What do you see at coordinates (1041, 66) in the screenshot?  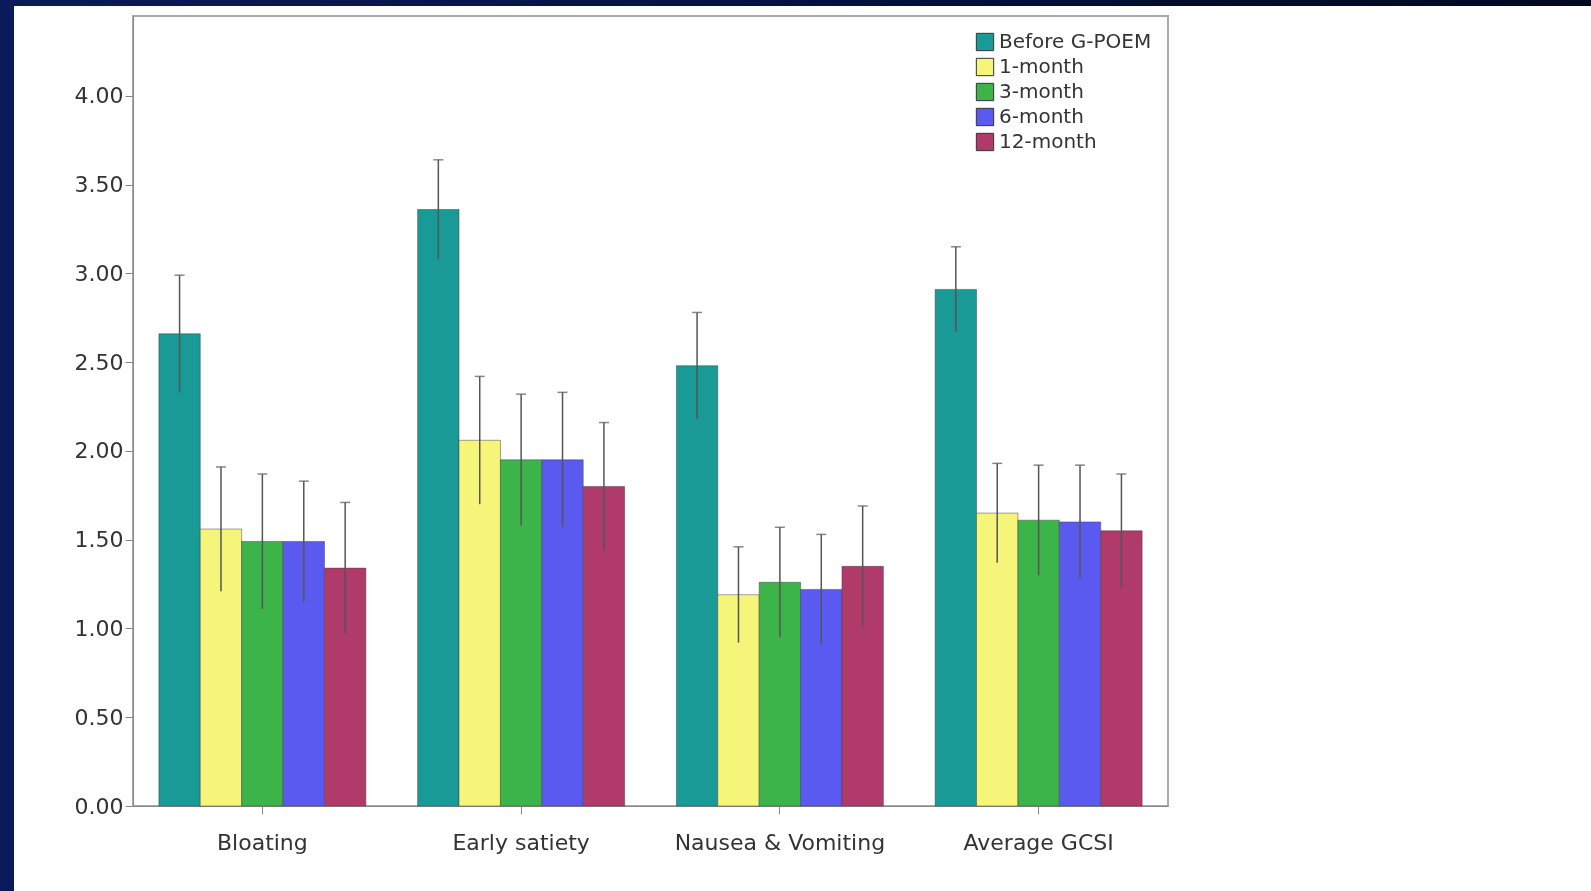 I see `legend-label: 1-month` at bounding box center [1041, 66].